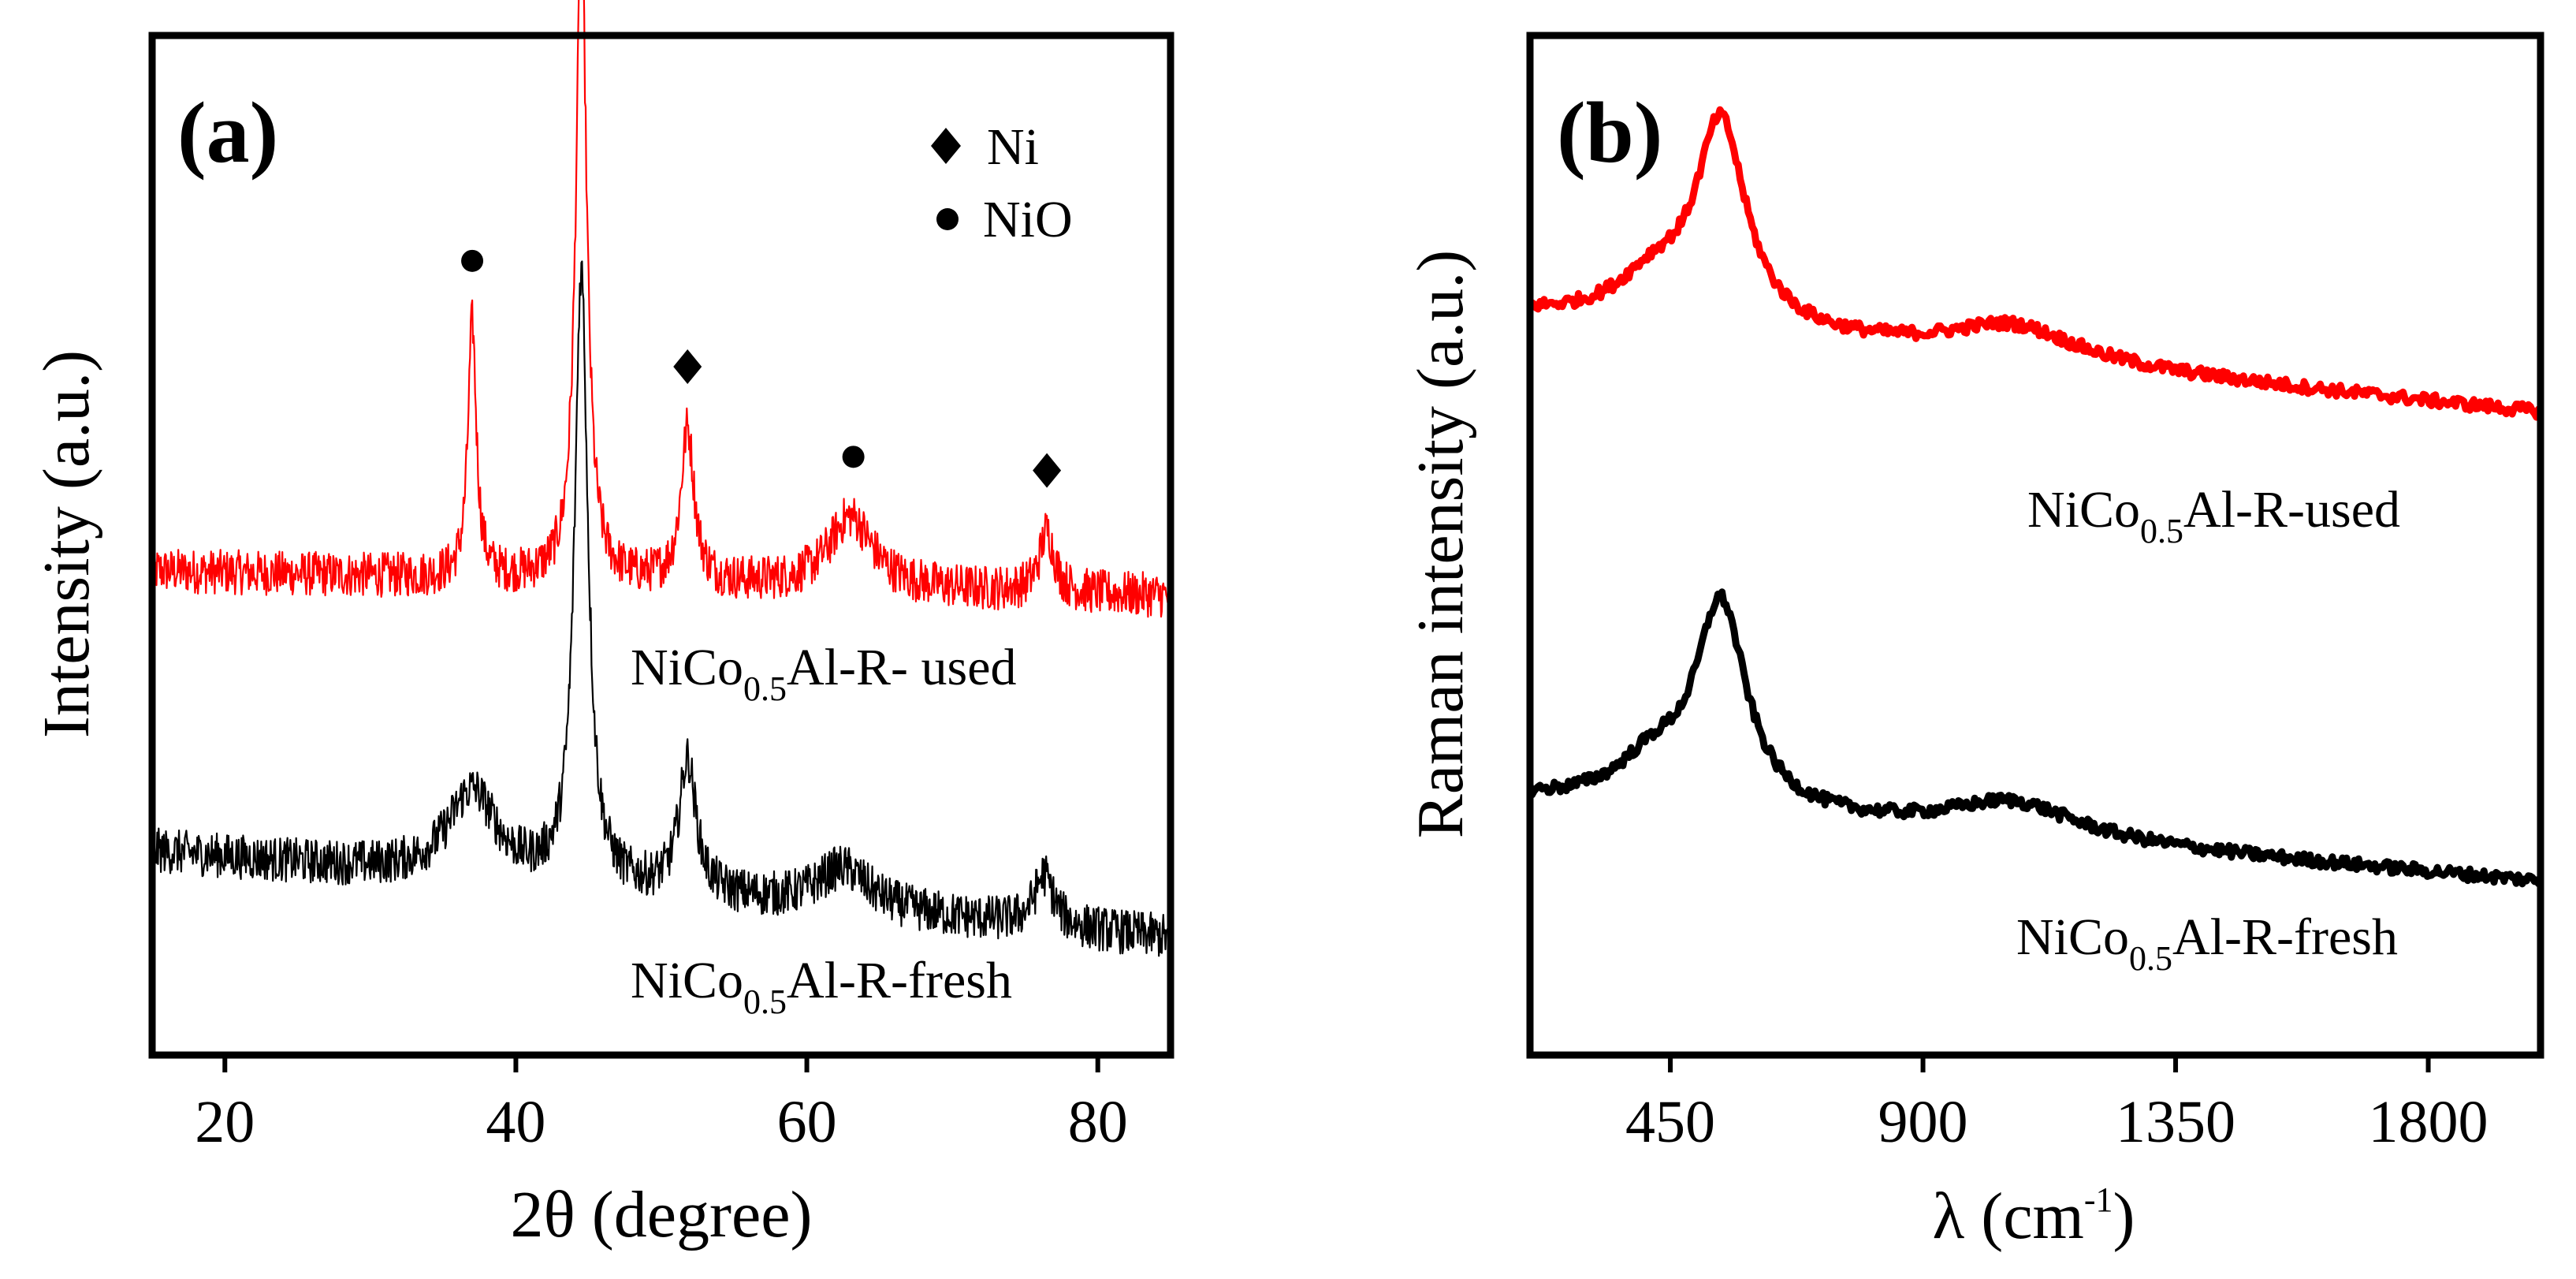  Describe the element at coordinates (946, 146) in the screenshot. I see `legend-diamond-icon` at that location.